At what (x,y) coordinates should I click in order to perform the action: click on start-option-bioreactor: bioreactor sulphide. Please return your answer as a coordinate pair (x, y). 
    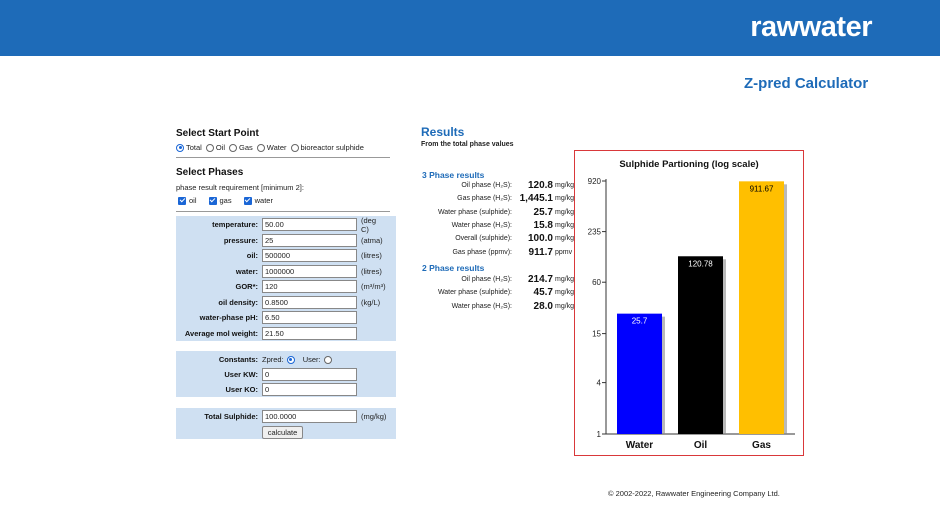
    Looking at the image, I should click on (327, 147).